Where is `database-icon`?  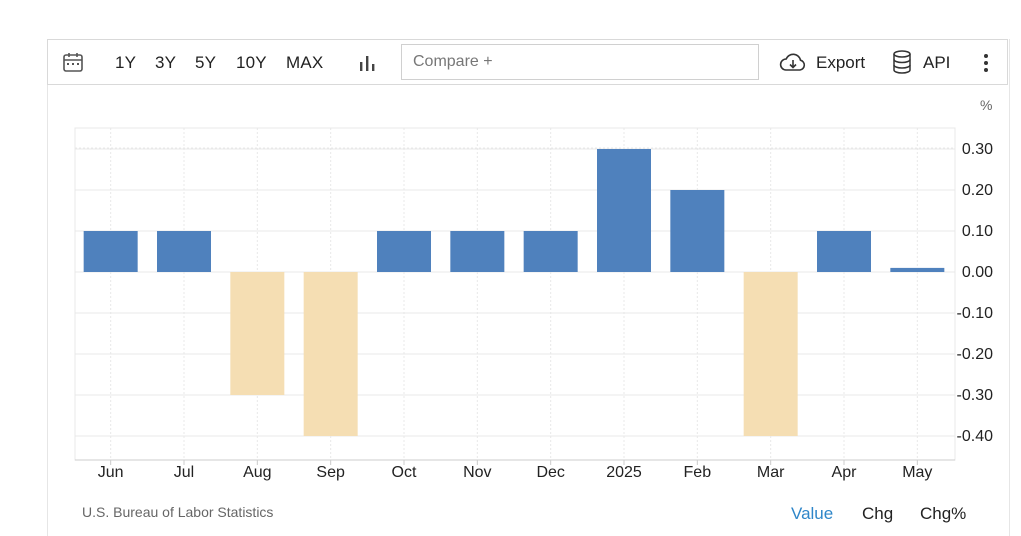
database-icon is located at coordinates (902, 62).